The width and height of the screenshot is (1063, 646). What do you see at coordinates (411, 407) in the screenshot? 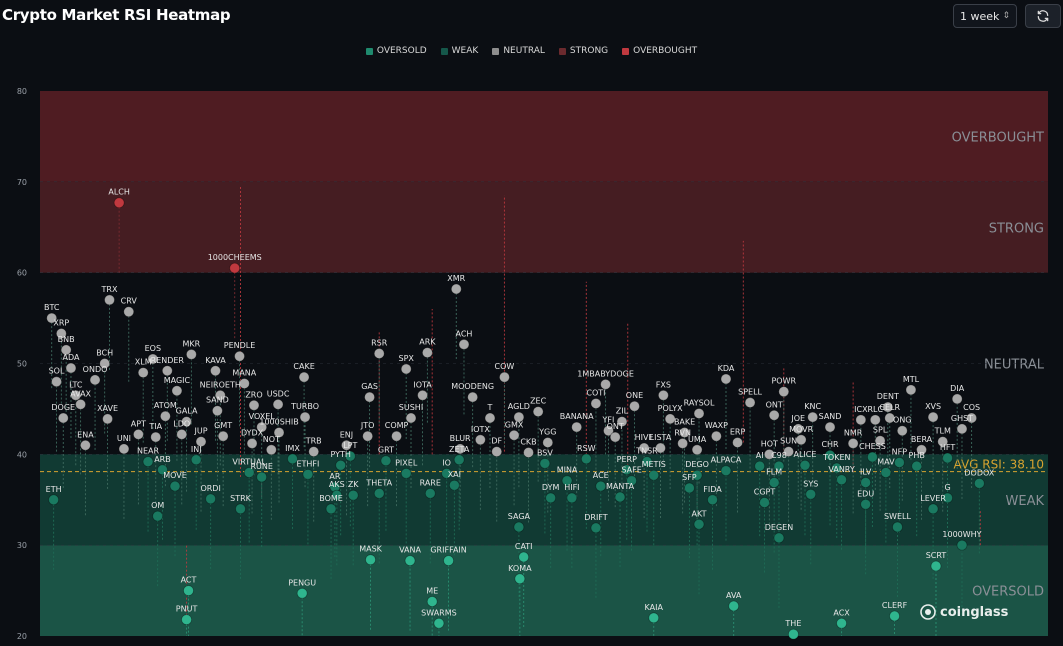
I see `coin-label: SUSHI` at bounding box center [411, 407].